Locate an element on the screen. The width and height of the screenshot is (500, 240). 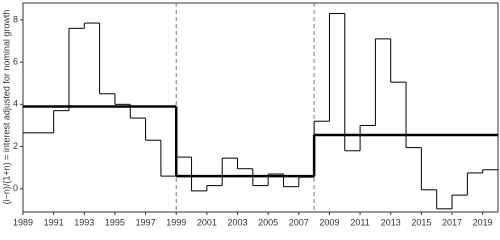
x-tick-label: 2011 is located at coordinates (359, 222).